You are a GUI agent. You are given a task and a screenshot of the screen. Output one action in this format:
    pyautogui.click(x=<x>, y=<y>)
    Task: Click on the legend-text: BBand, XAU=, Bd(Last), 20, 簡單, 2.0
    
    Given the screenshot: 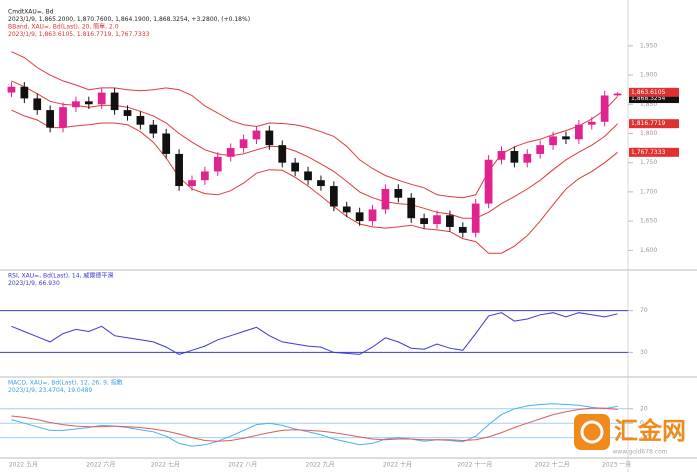 What is the action you would take?
    pyautogui.click(x=63, y=27)
    